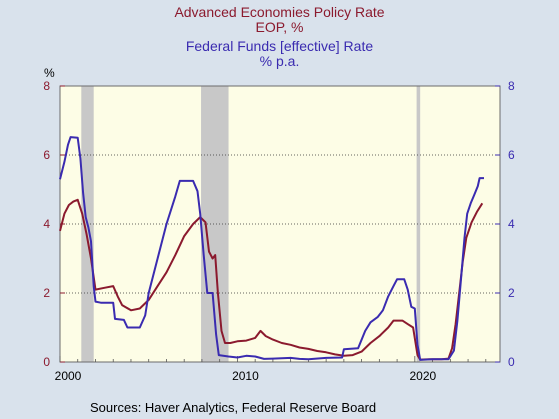 This screenshot has width=559, height=419. What do you see at coordinates (68, 376) in the screenshot?
I see `x-tick-label-2000: 2000` at bounding box center [68, 376].